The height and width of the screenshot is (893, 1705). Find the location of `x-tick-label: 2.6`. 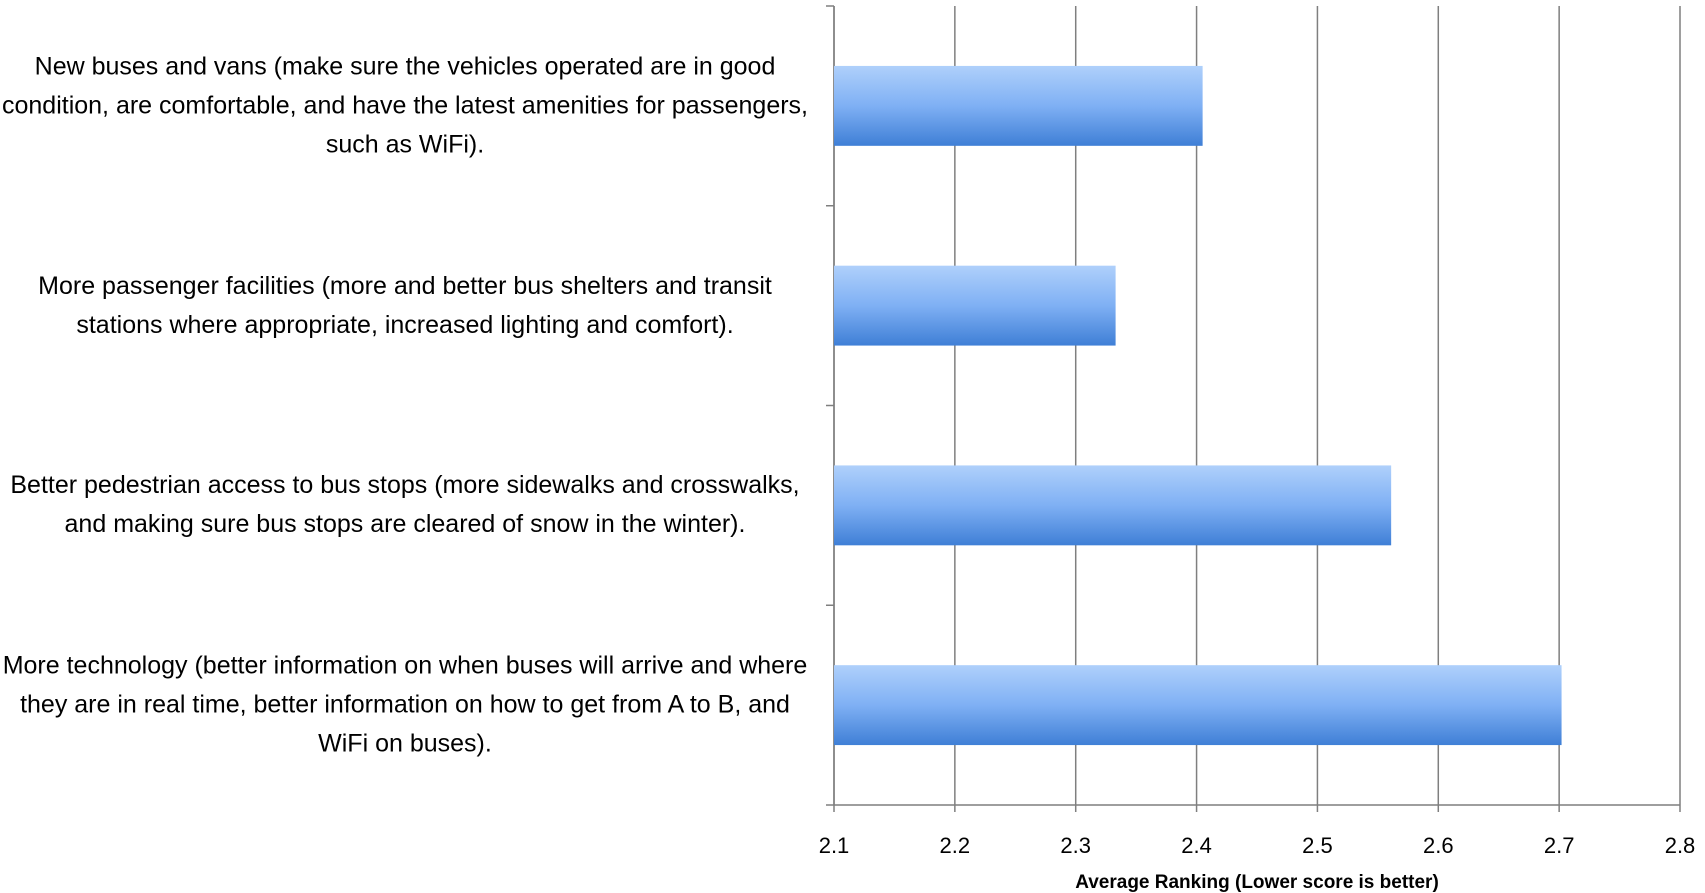

x-tick-label: 2.6 is located at coordinates (1438, 845).